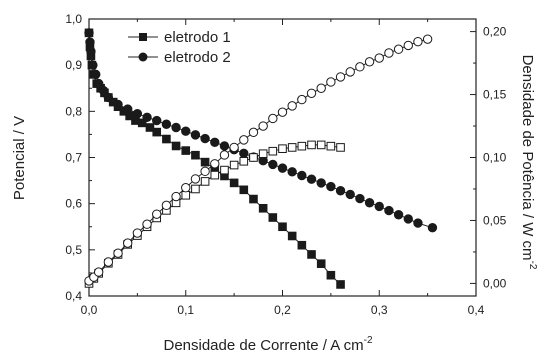  I want to click on x-tick-label: 0,4, so click(476, 310).